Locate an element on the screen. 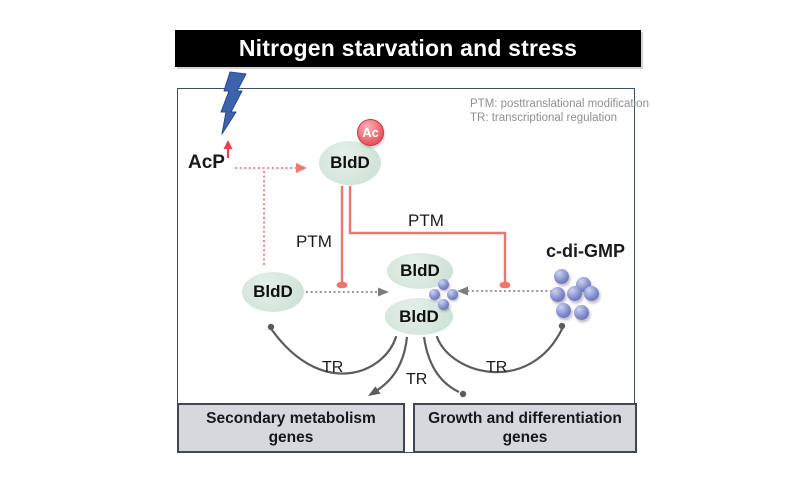 This screenshot has width=798, height=482. bldd-acetylated-node: BldD is located at coordinates (350, 163).